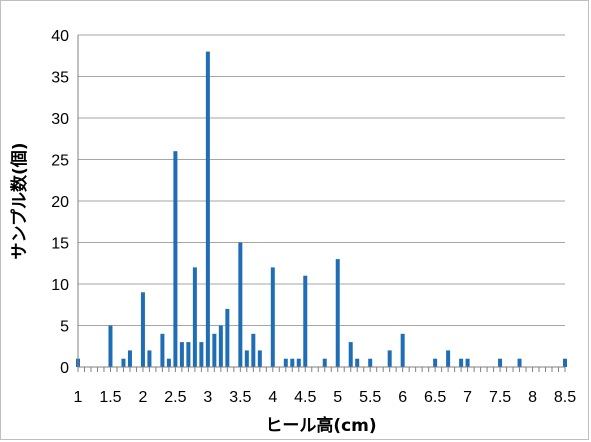  I want to click on bar-3.3, so click(227, 337).